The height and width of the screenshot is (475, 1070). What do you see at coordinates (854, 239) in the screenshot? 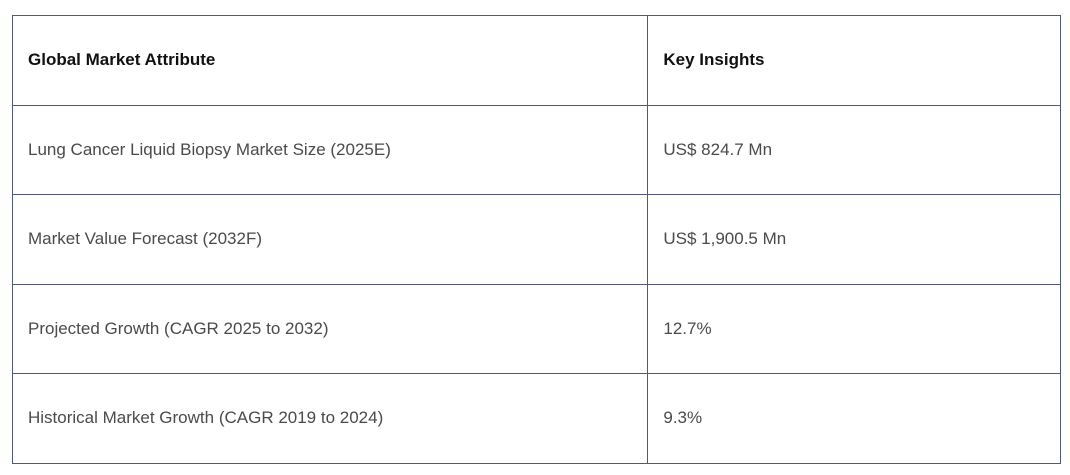
I see `table-cell: US$ 1,900.5 Mn` at bounding box center [854, 239].